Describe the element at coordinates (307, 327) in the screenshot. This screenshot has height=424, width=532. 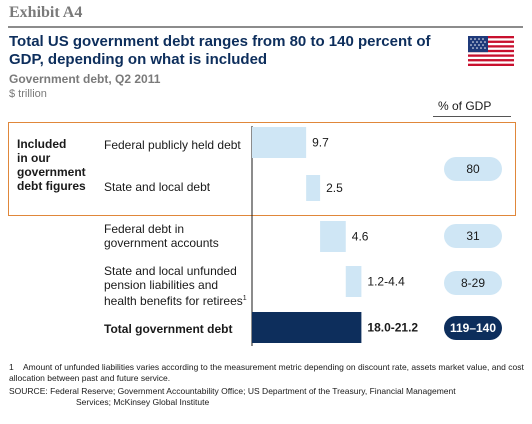
I see `bar-total` at that location.